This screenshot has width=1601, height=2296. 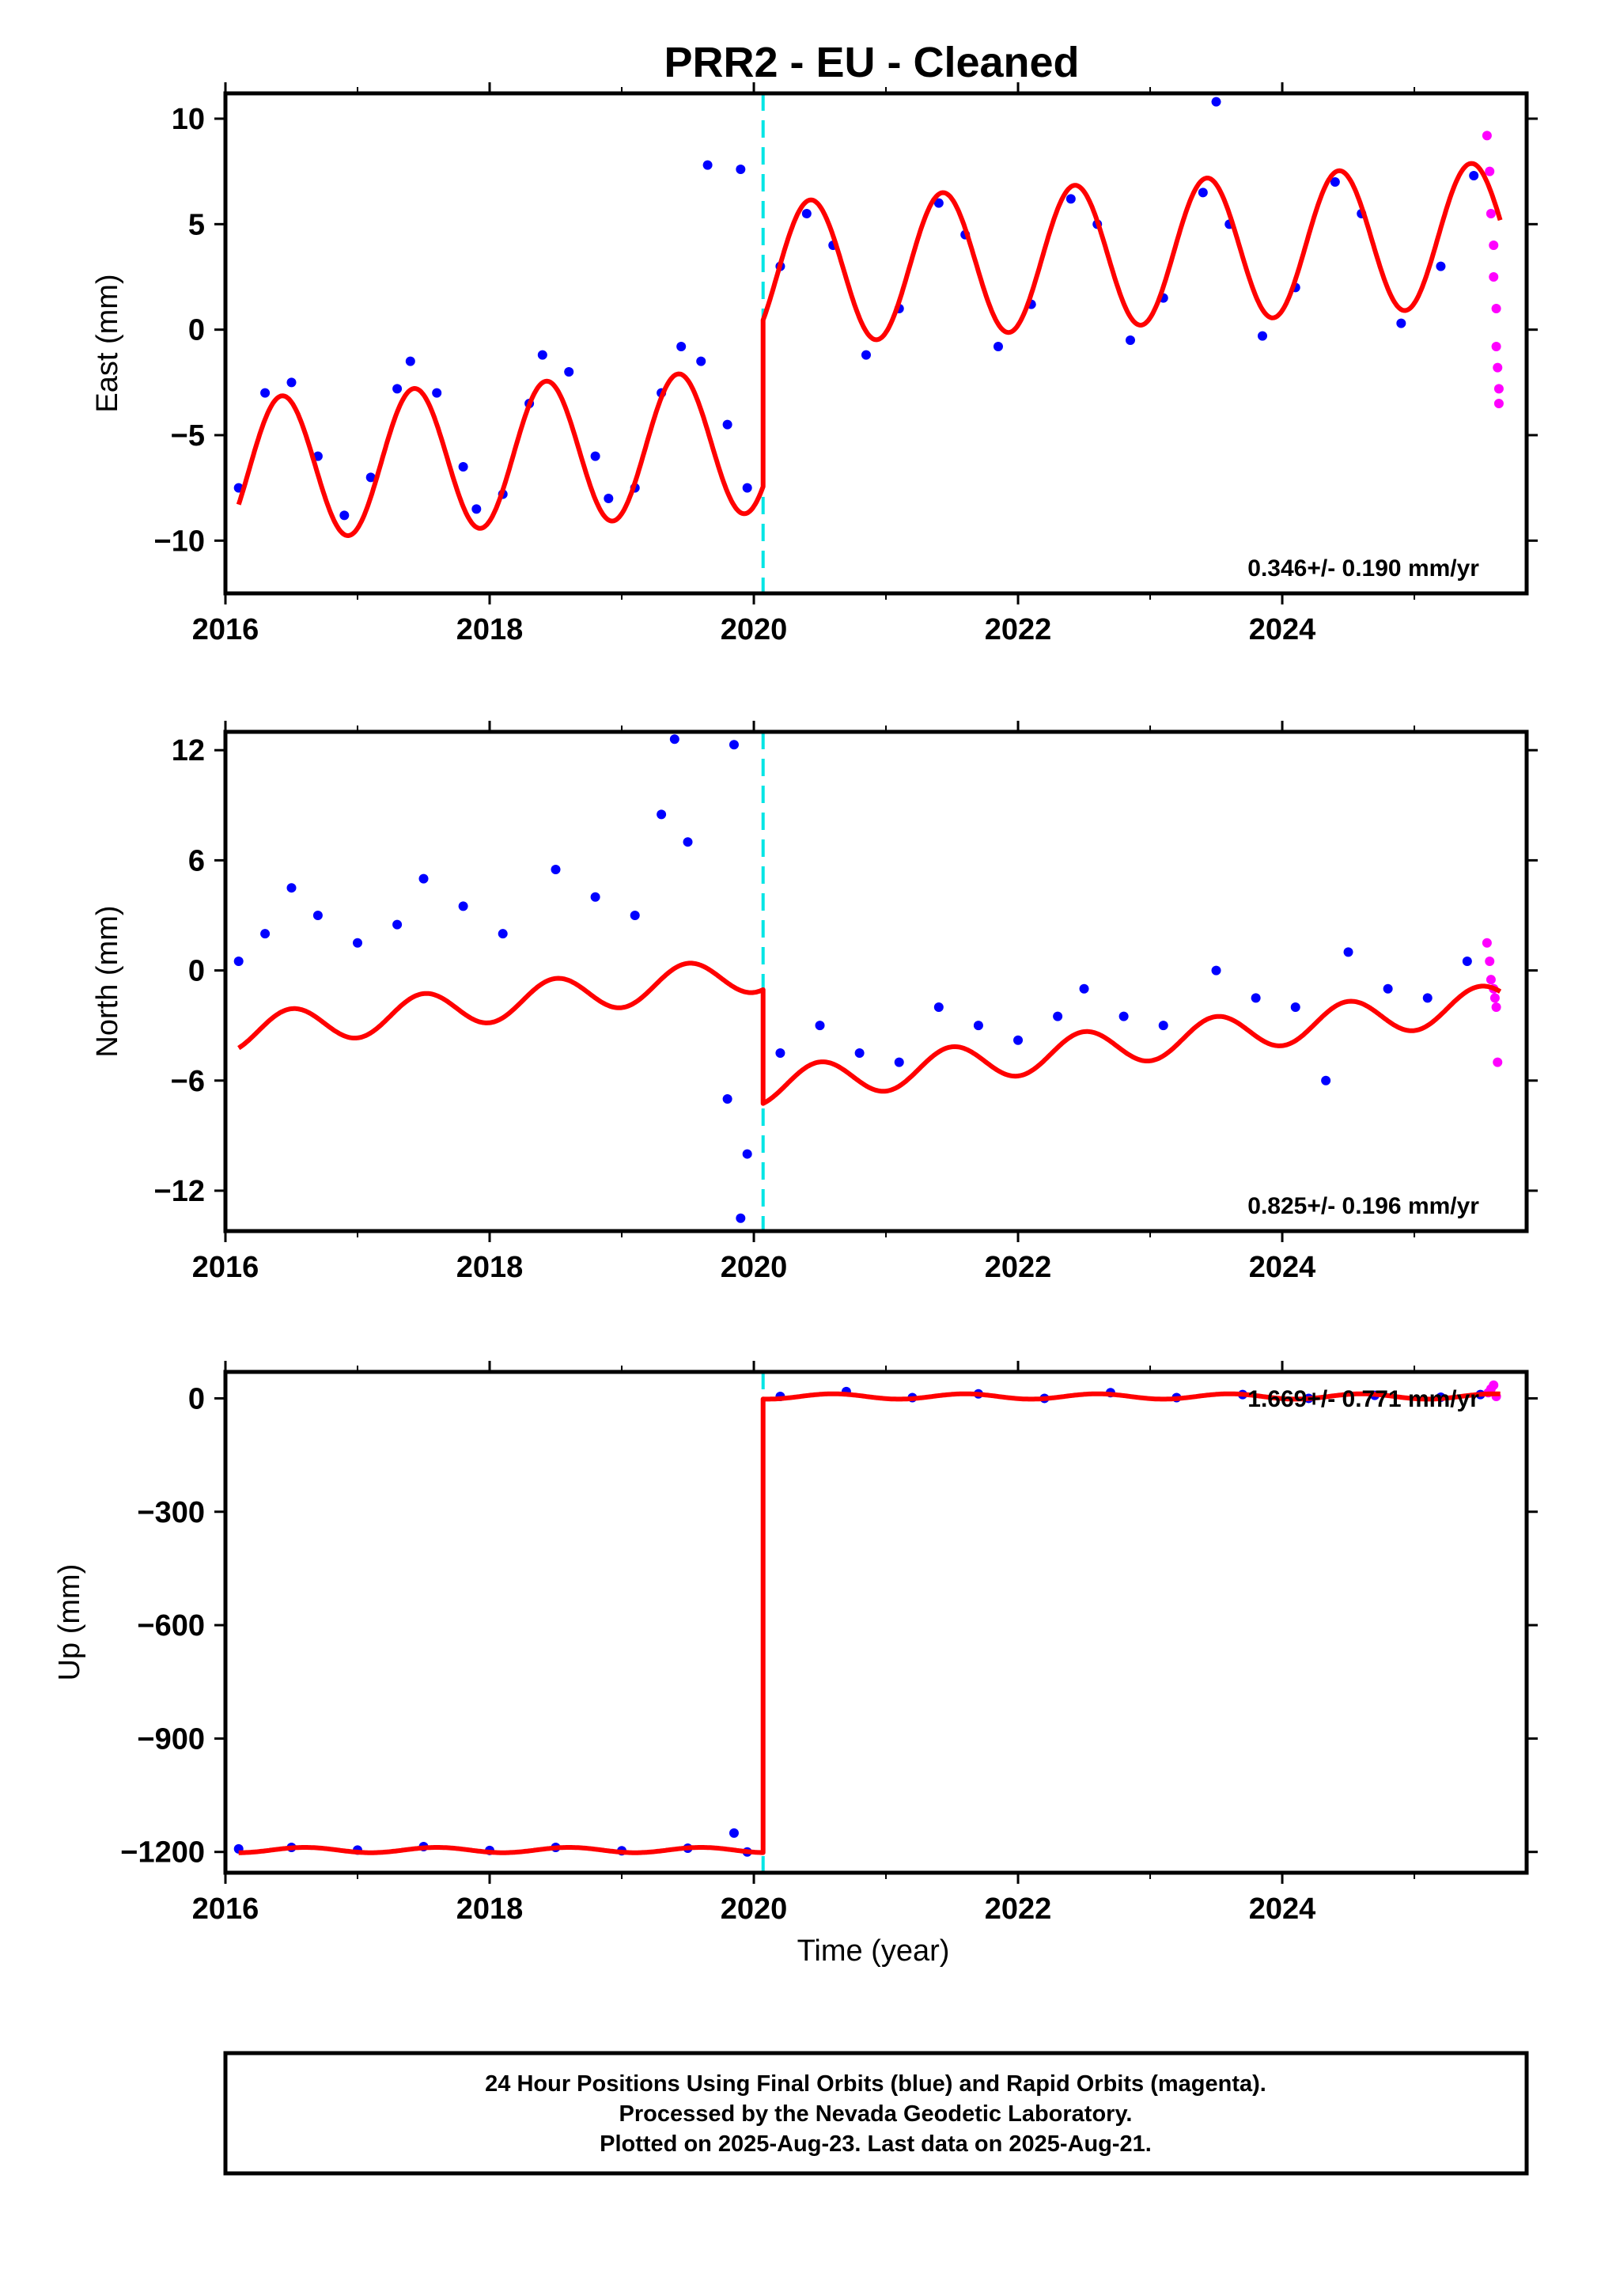 I want to click on y-axis-label: Up (mm), so click(x=70, y=1622).